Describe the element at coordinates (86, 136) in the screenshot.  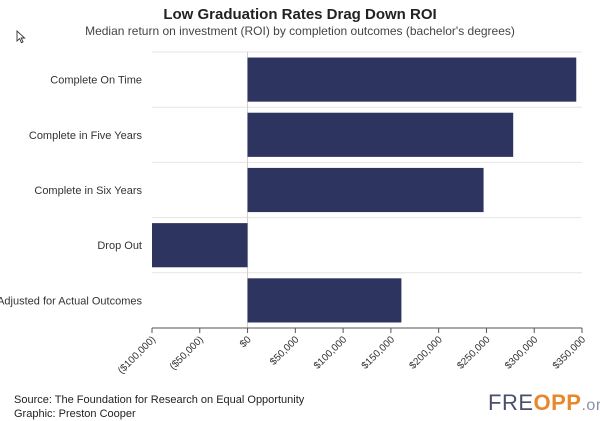
I see `category-label: Complete in Five Years` at that location.